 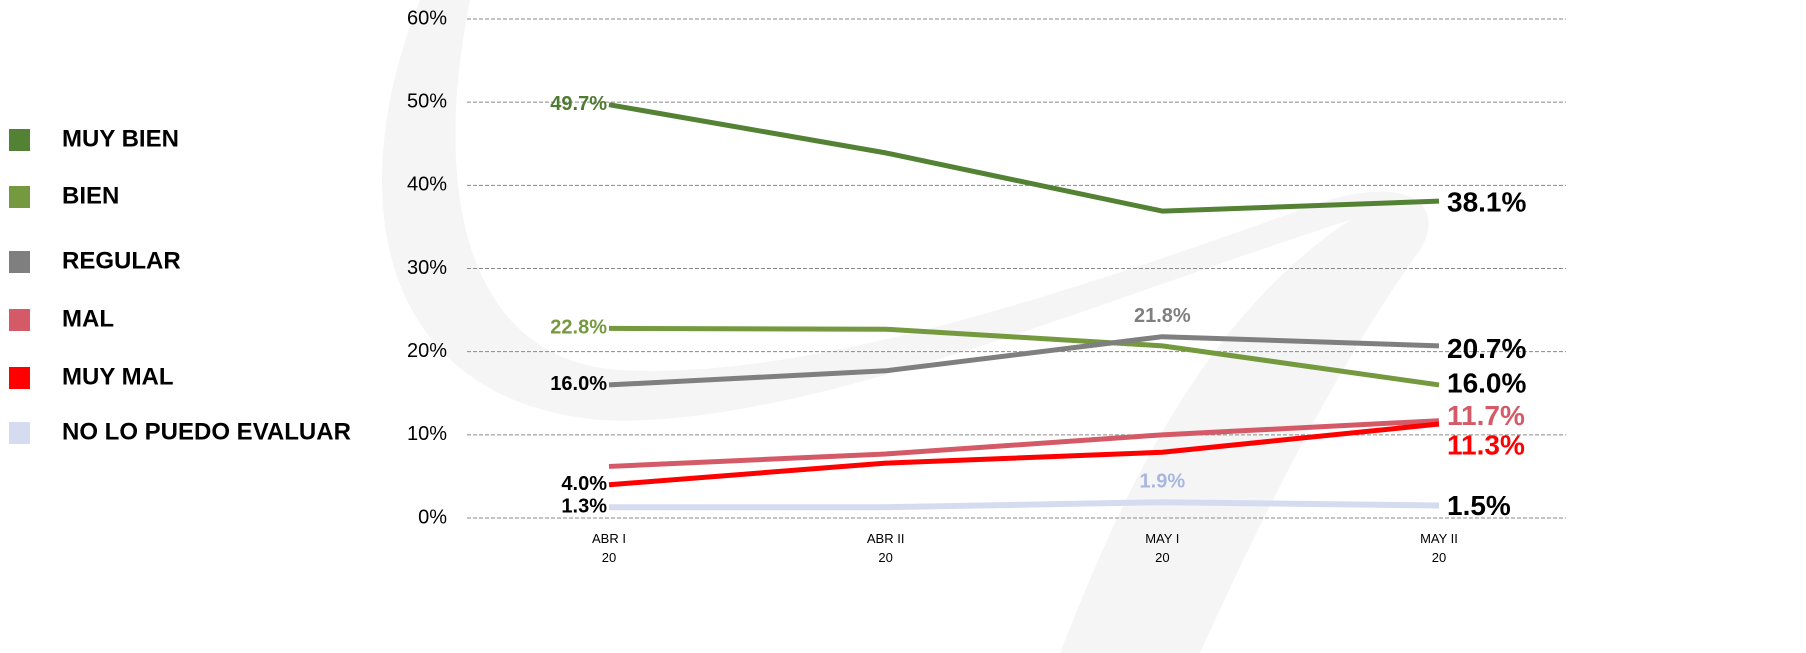 What do you see at coordinates (886, 548) in the screenshot?
I see `x-tick-label: ABR II 20` at bounding box center [886, 548].